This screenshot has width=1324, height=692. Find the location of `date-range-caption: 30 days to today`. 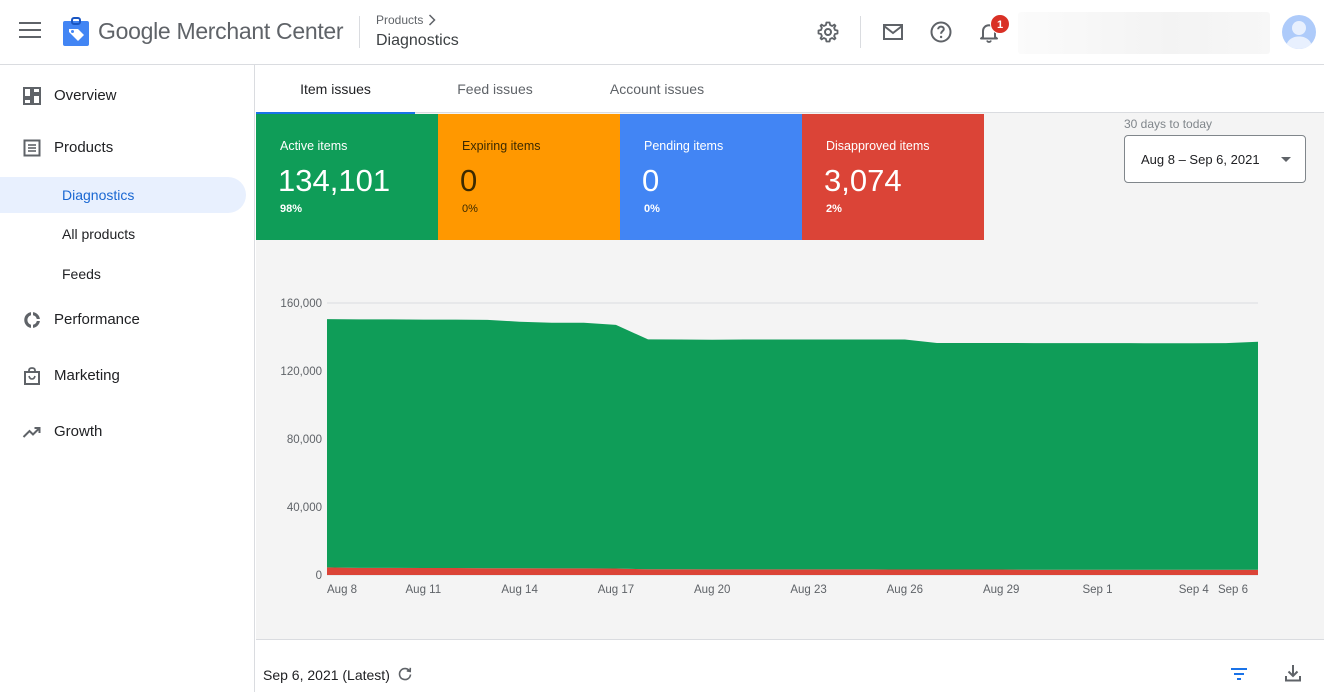

date-range-caption: 30 days to today is located at coordinates (1168, 124).